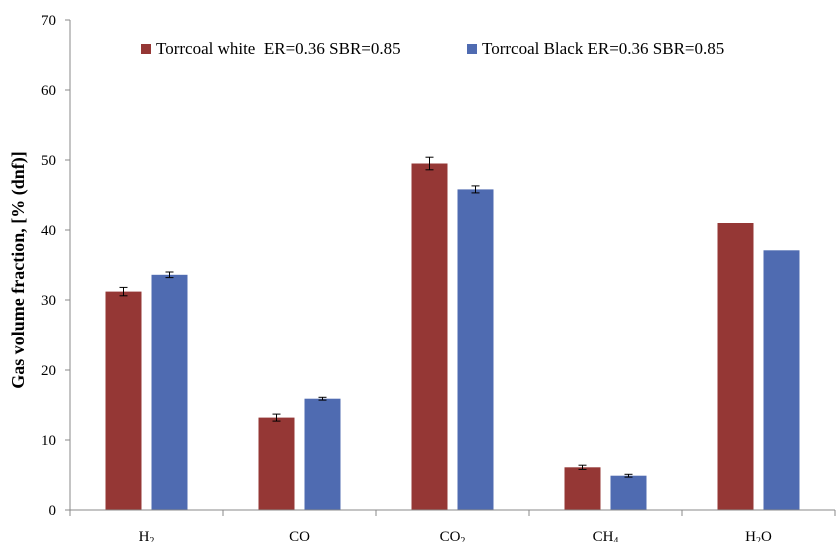 The width and height of the screenshot is (839, 542). I want to click on y-tick-label: 40, so click(48, 231).